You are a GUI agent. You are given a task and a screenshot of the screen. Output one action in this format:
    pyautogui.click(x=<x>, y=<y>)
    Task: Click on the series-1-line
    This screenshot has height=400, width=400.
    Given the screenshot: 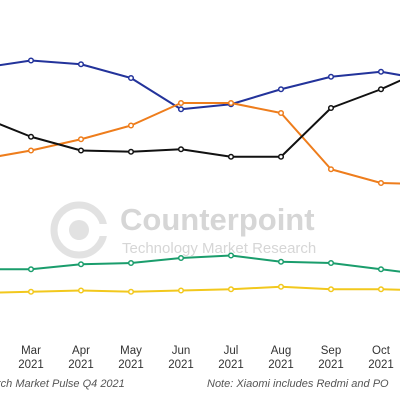 What is the action you would take?
    pyautogui.click(x=200, y=85)
    